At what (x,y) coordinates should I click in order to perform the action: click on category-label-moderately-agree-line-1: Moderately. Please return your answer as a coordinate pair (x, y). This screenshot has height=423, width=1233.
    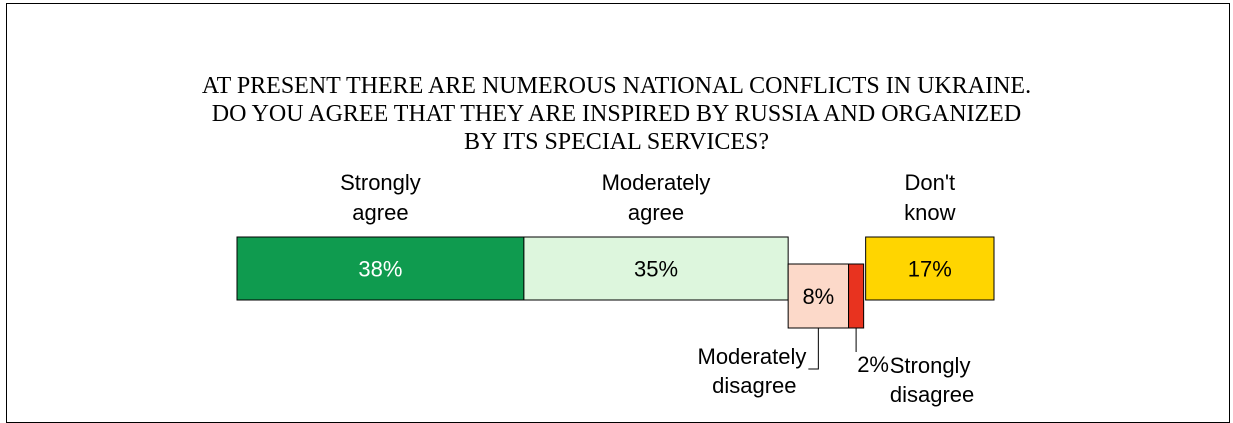
    Looking at the image, I should click on (656, 182).